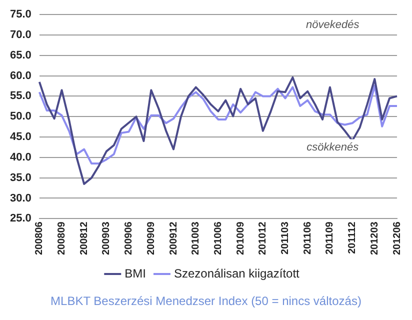 Image resolution: width=412 pixels, height=320 pixels. What do you see at coordinates (84, 238) in the screenshot?
I see `x-tick-label: 200812` at bounding box center [84, 238].